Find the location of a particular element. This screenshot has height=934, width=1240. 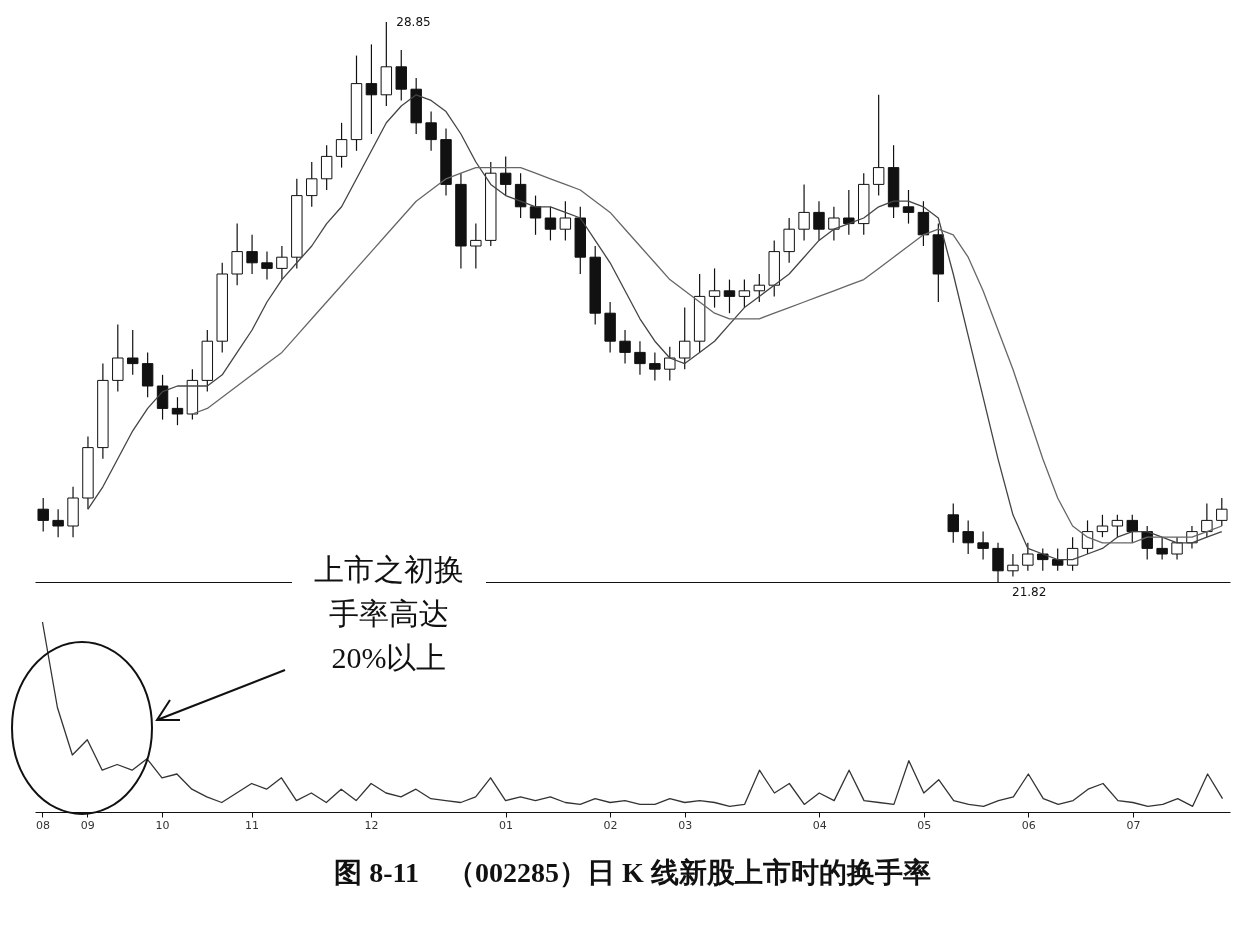

x-tick-label: 07 is located at coordinates (1133, 825).